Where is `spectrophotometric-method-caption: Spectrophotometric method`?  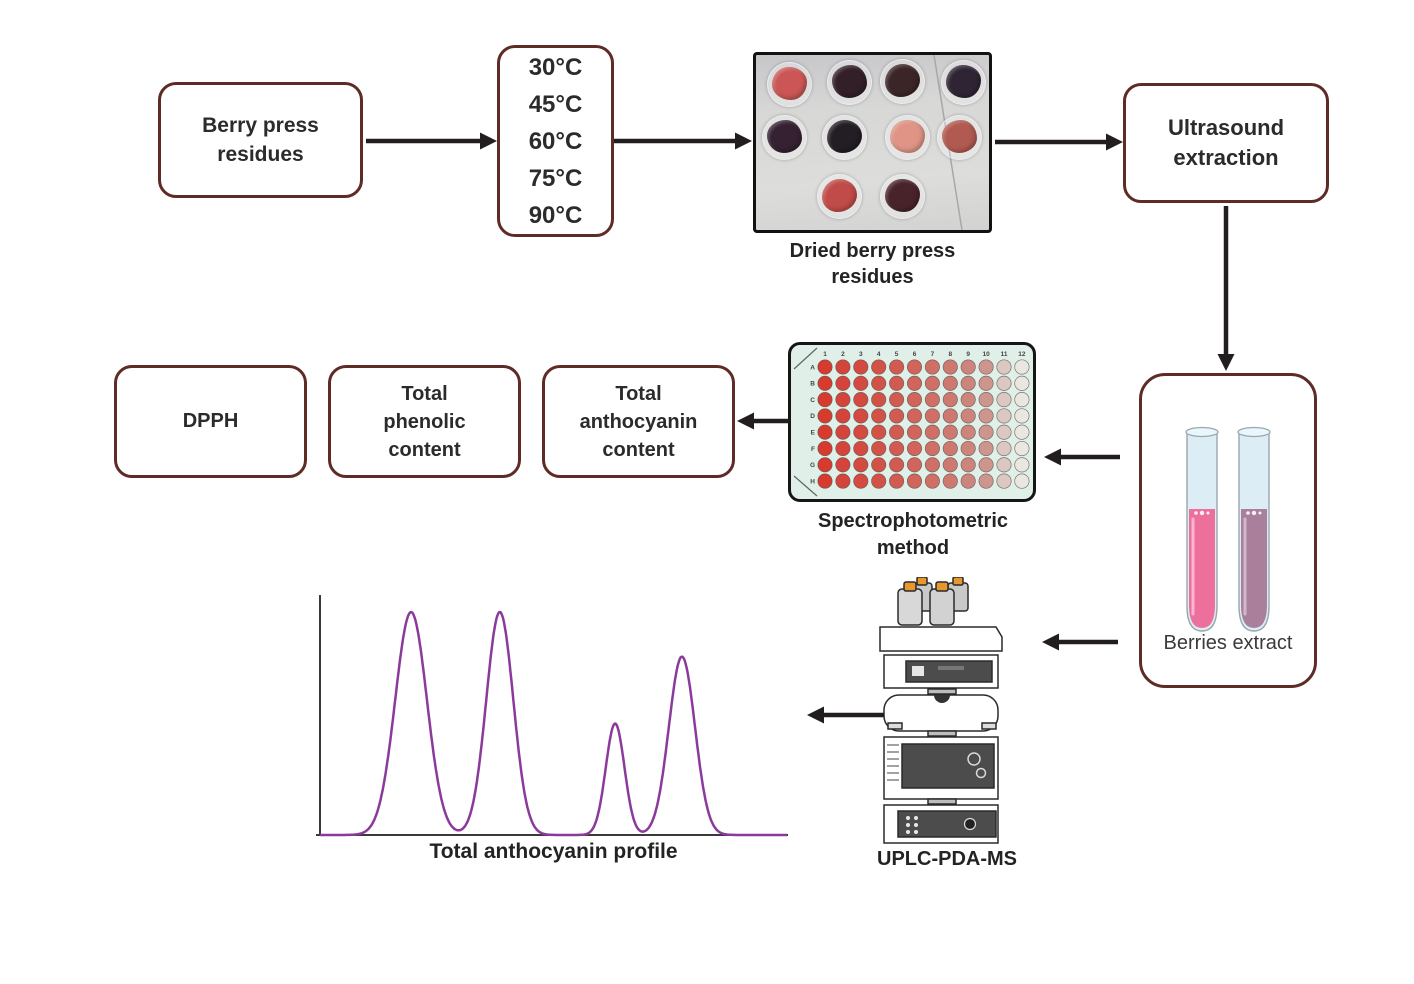 spectrophotometric-method-caption: Spectrophotometric method is located at coordinates (913, 534).